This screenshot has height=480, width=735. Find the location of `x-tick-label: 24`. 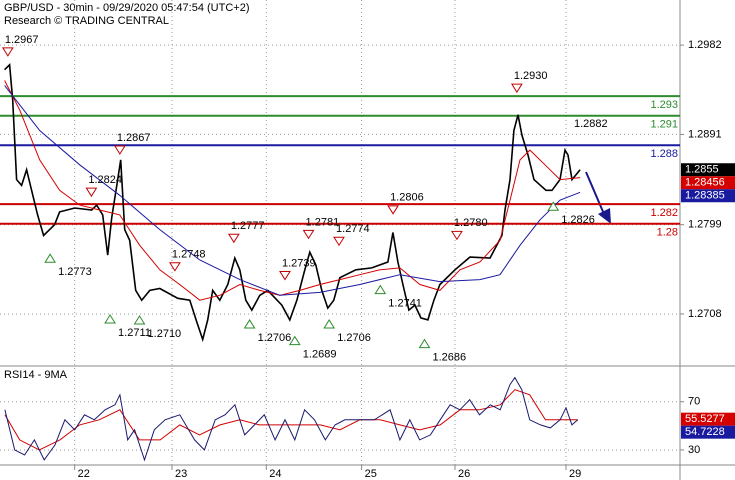

x-tick-label: 24 is located at coordinates (275, 474).